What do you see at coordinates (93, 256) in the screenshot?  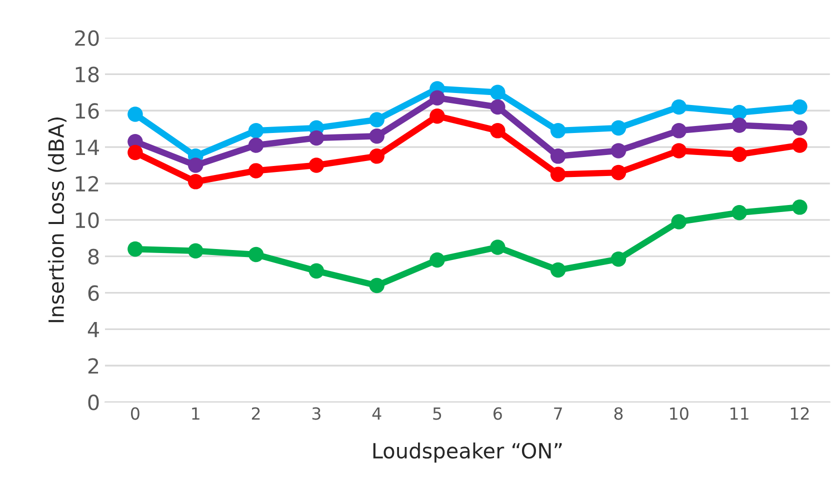 I see `y-tick-label: 8` at bounding box center [93, 256].